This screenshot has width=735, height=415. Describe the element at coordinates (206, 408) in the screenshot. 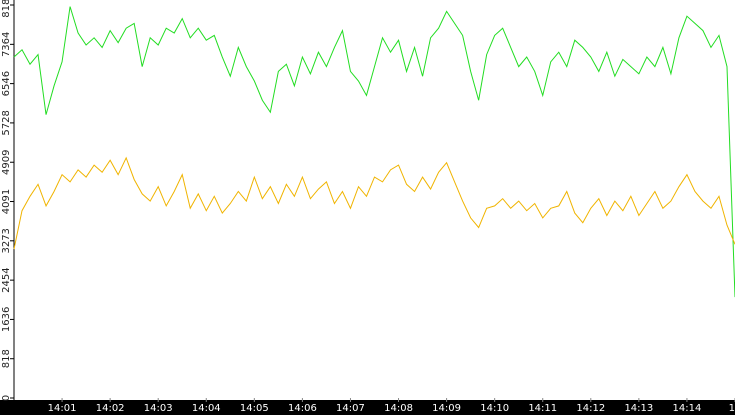

I see `x-tick-label: 14:04` at that location.